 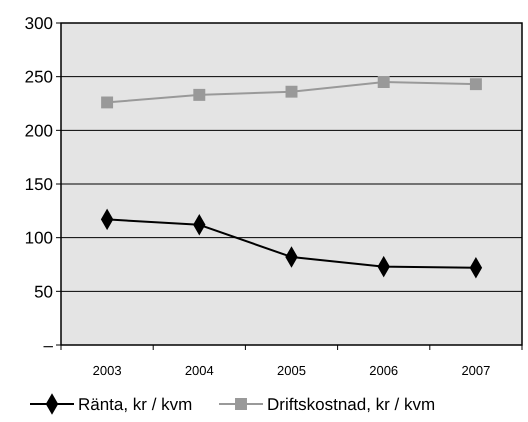 I want to click on y-tick-label: –, so click(x=49, y=345).